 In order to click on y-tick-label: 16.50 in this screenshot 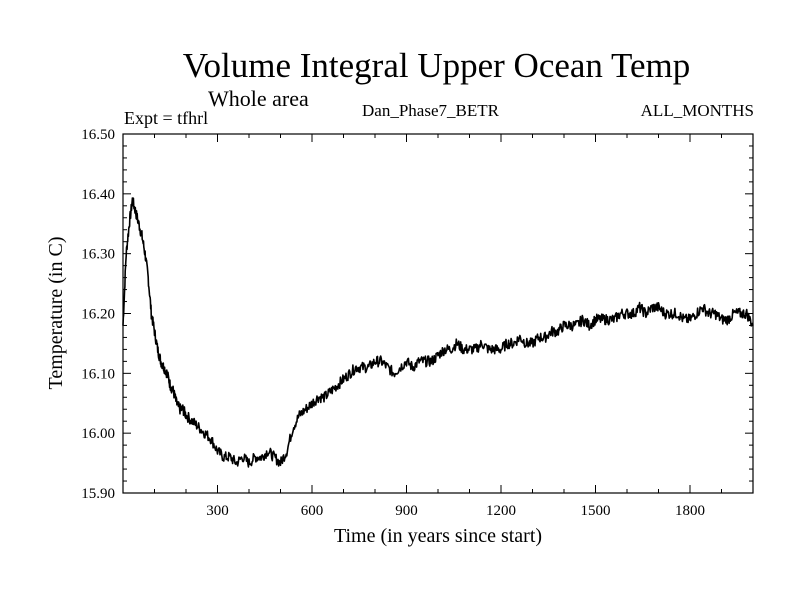, I will do `click(98, 135)`.